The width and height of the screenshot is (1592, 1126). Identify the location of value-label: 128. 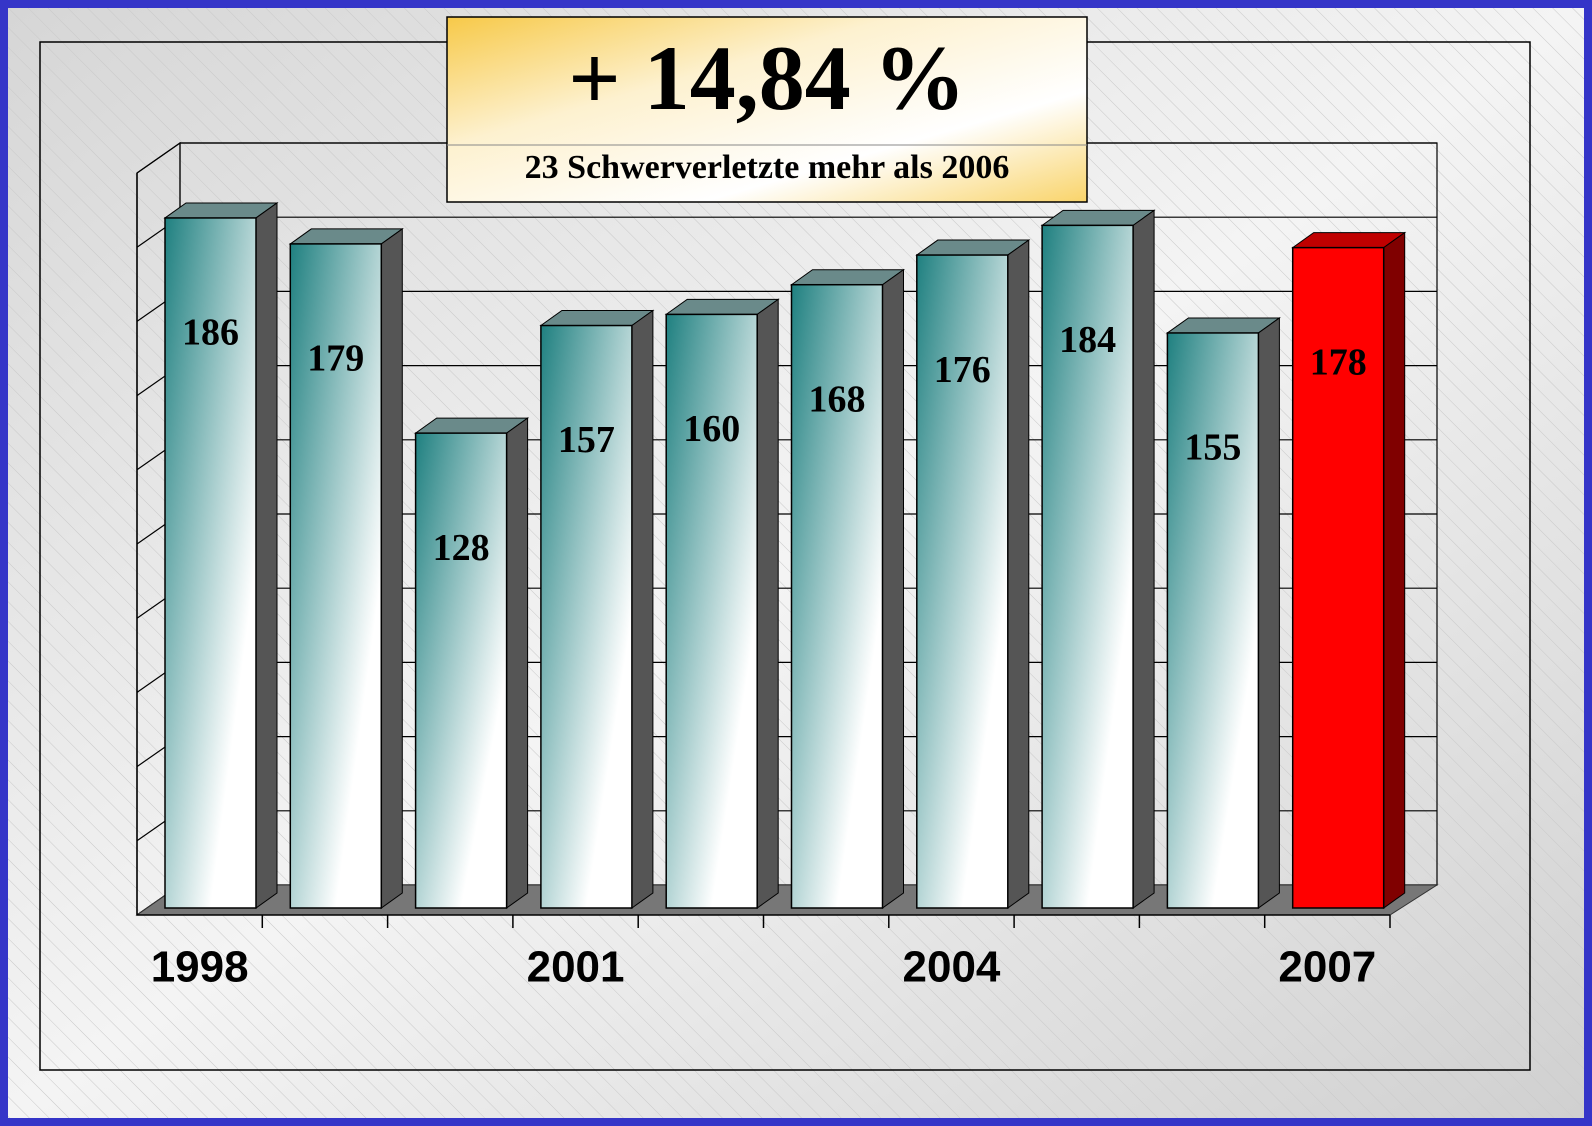
(461, 548).